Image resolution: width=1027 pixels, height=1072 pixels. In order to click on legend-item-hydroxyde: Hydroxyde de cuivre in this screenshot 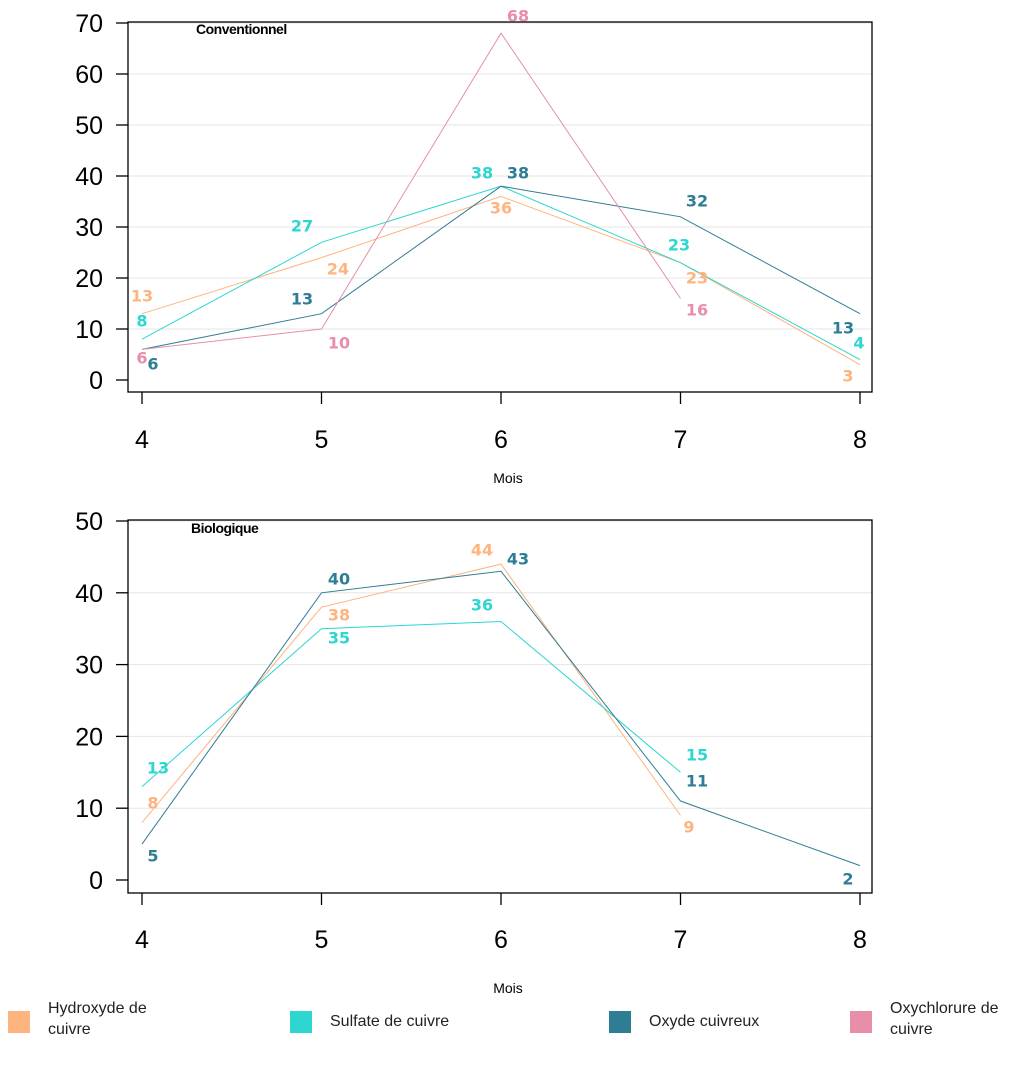, I will do `click(98, 1019)`.